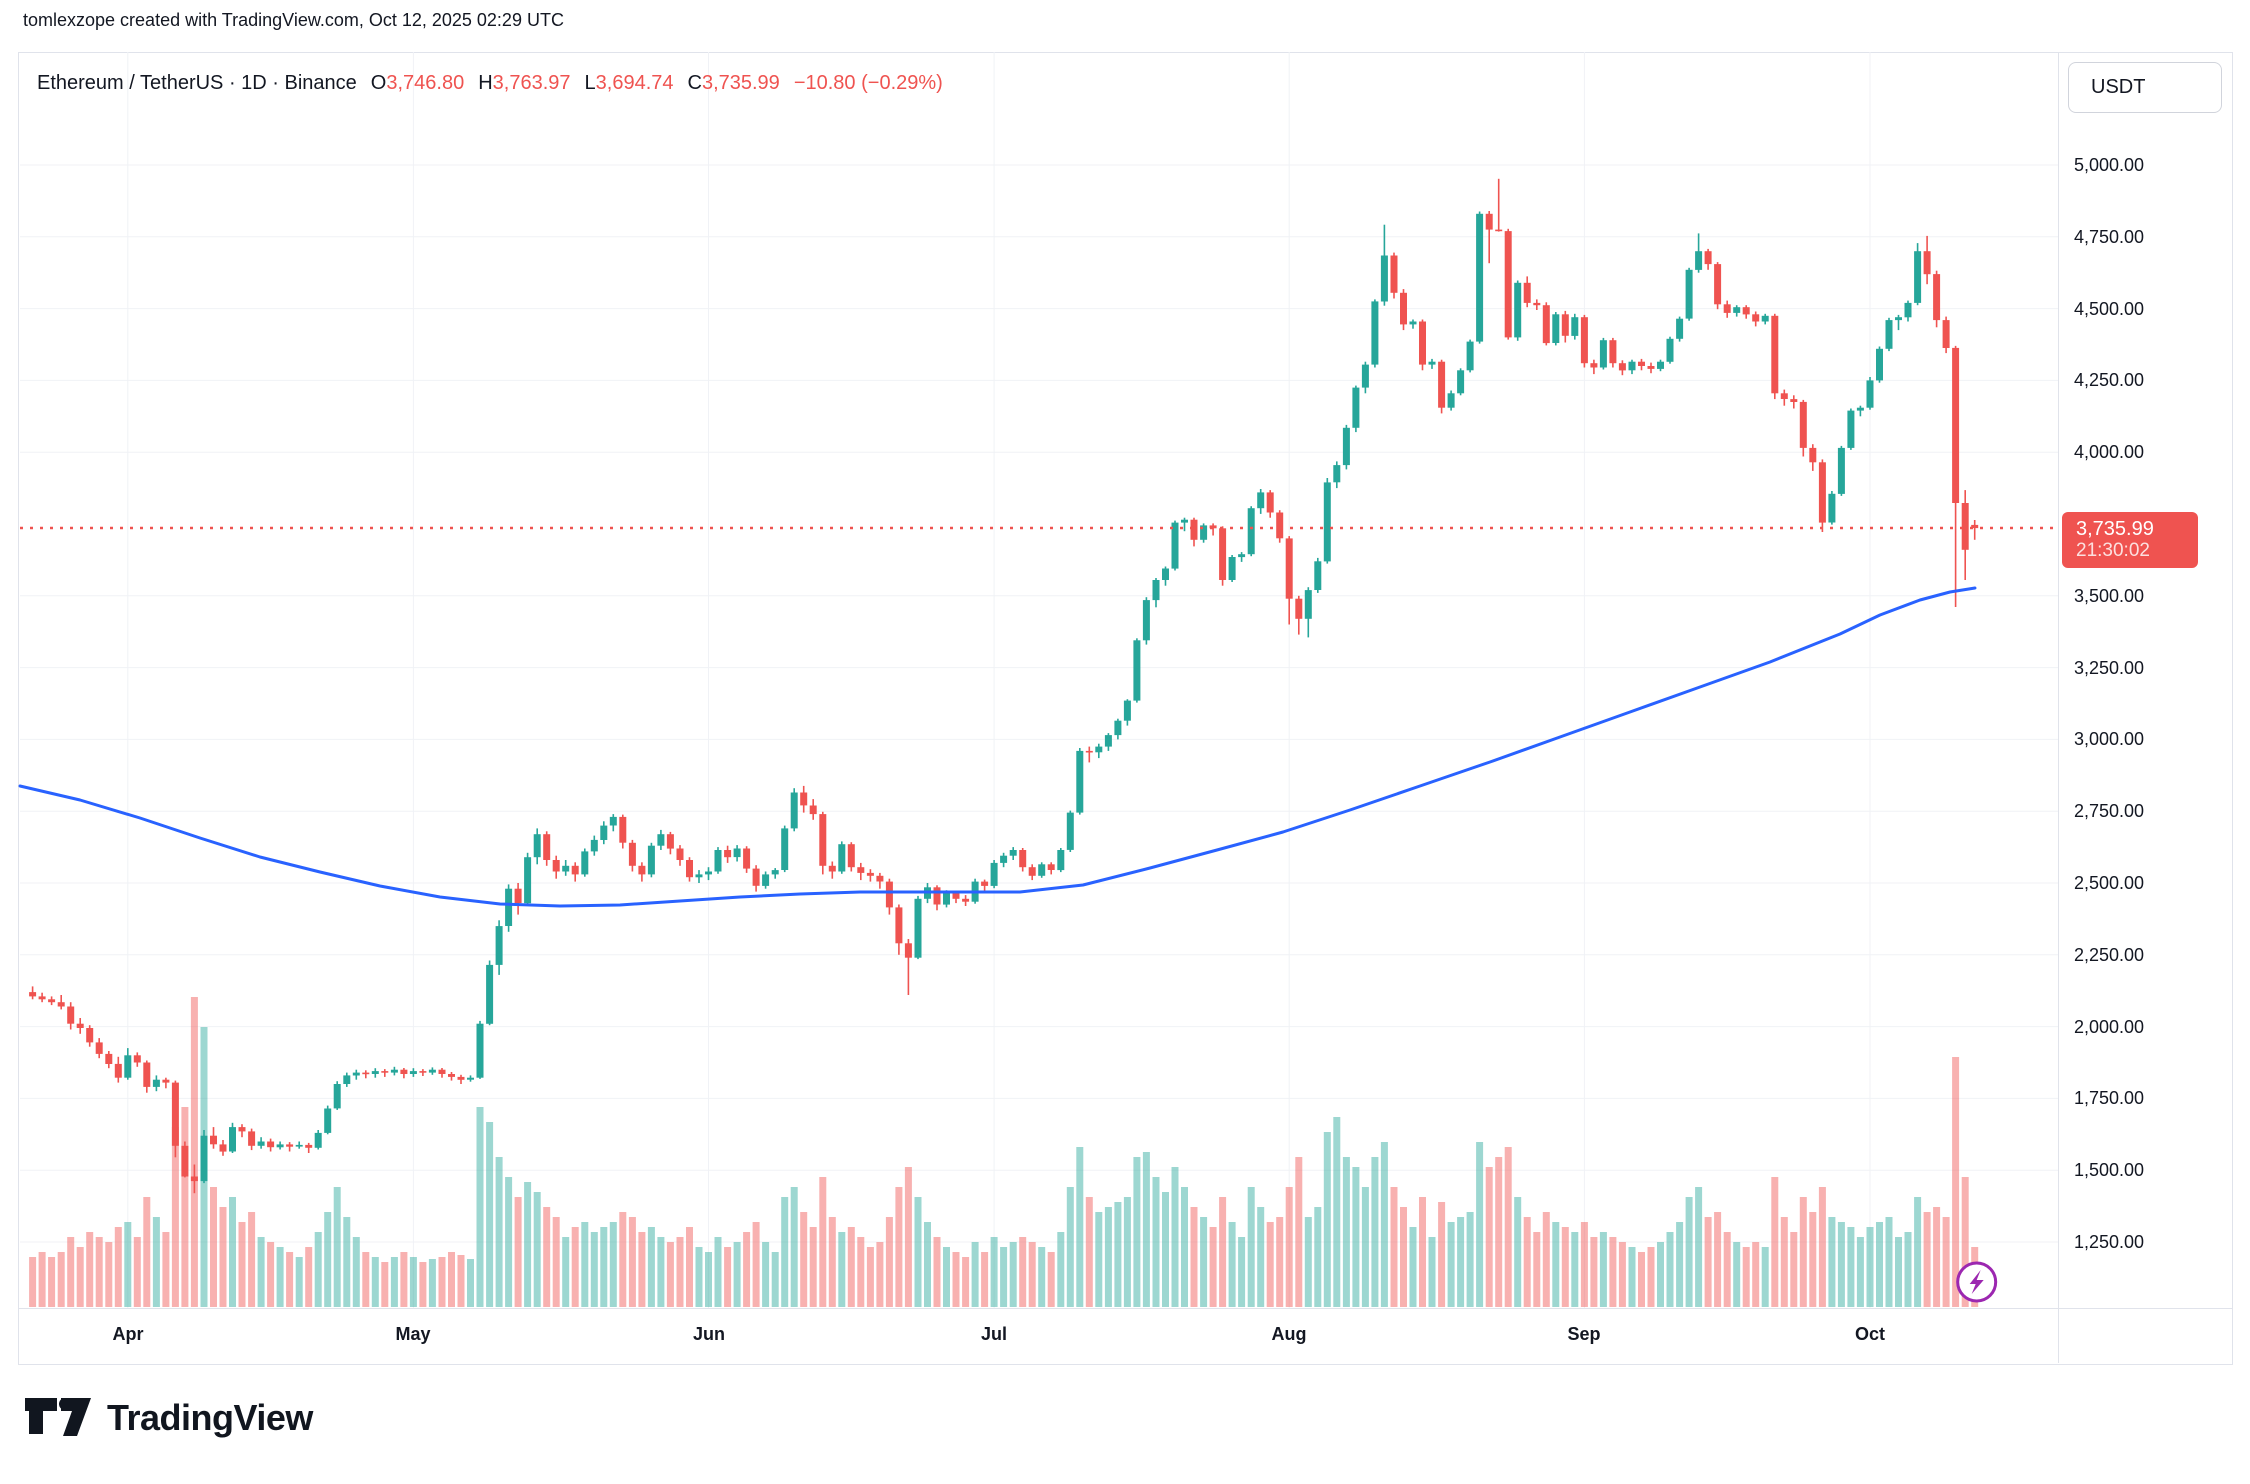 The height and width of the screenshot is (1484, 2250). Describe the element at coordinates (709, 1334) in the screenshot. I see `month-label: Jun` at that location.